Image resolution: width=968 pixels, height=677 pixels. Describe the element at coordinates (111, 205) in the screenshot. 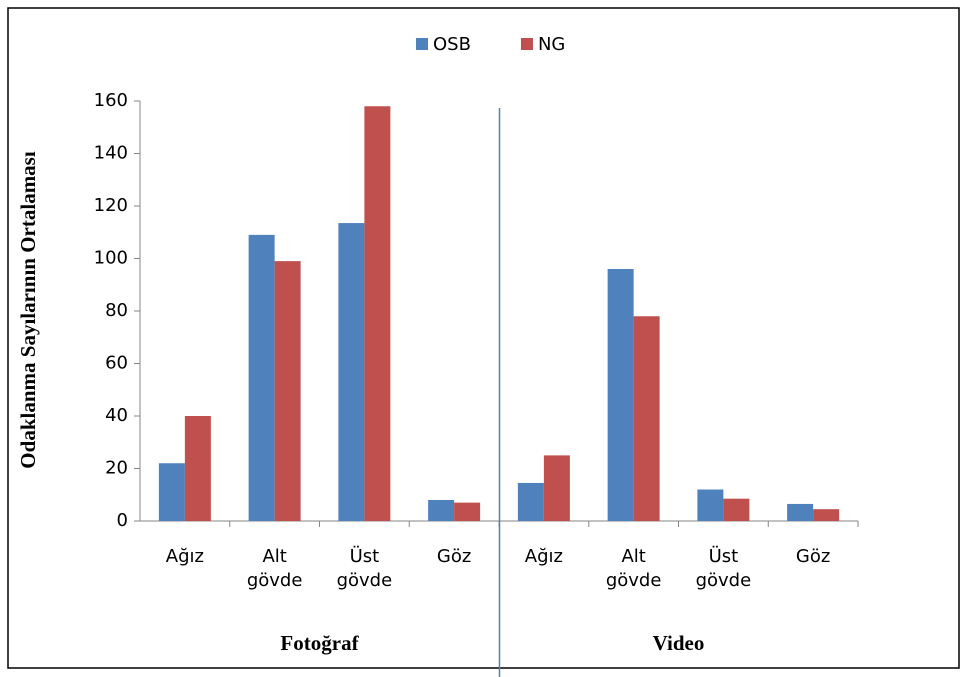

I see `y-tick-label: 120` at that location.